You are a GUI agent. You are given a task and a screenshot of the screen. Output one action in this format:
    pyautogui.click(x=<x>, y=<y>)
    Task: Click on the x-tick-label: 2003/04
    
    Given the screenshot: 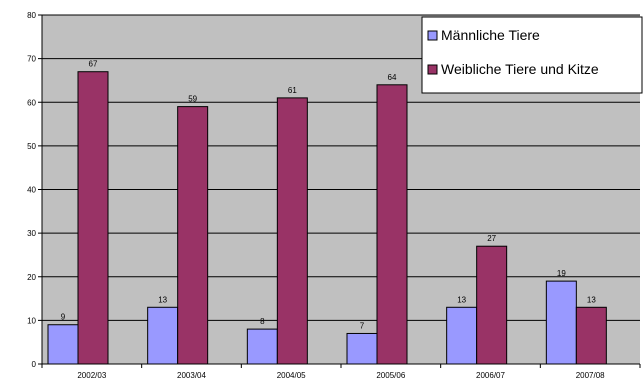 What is the action you would take?
    pyautogui.click(x=191, y=375)
    